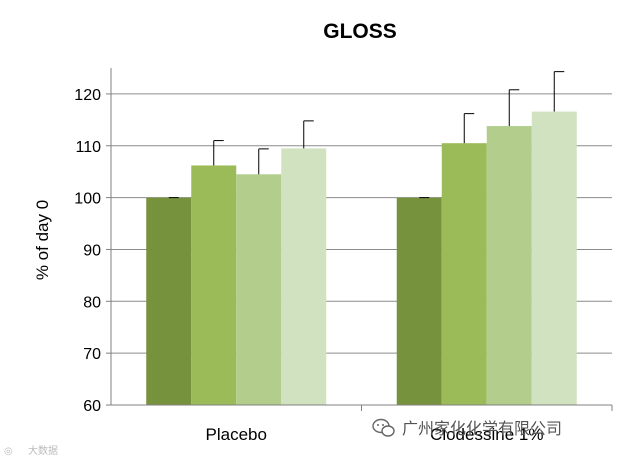  I want to click on y-tick-label: 100, so click(87, 199).